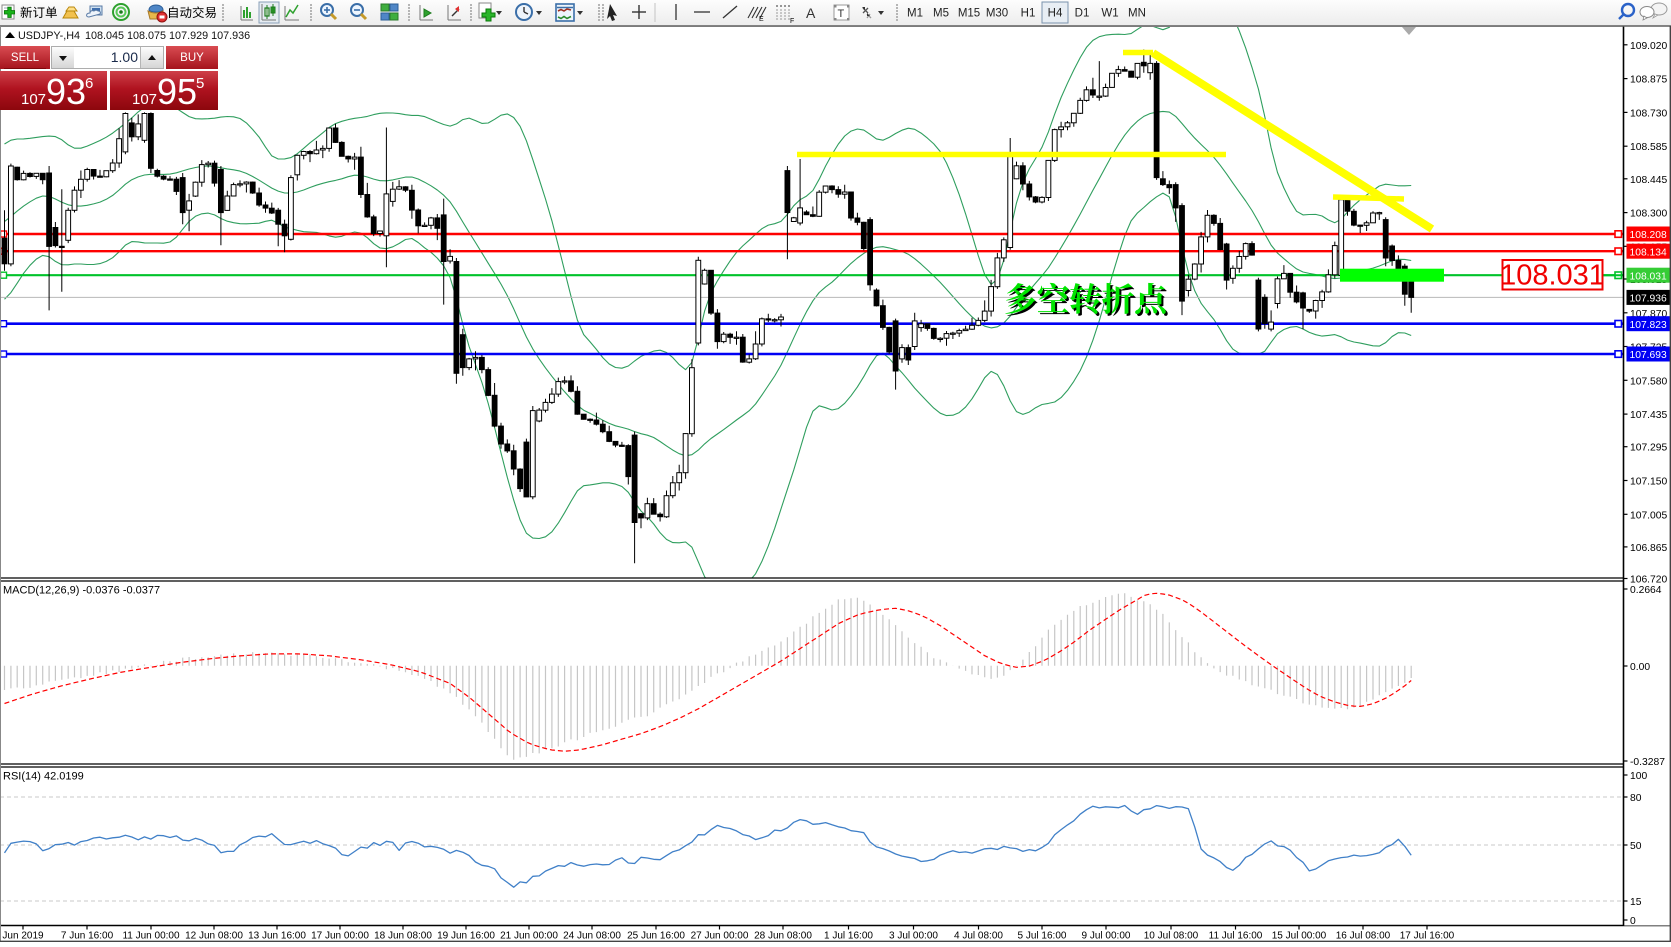 The image size is (1671, 947). What do you see at coordinates (1636, 798) in the screenshot?
I see `svg-text: 80` at bounding box center [1636, 798].